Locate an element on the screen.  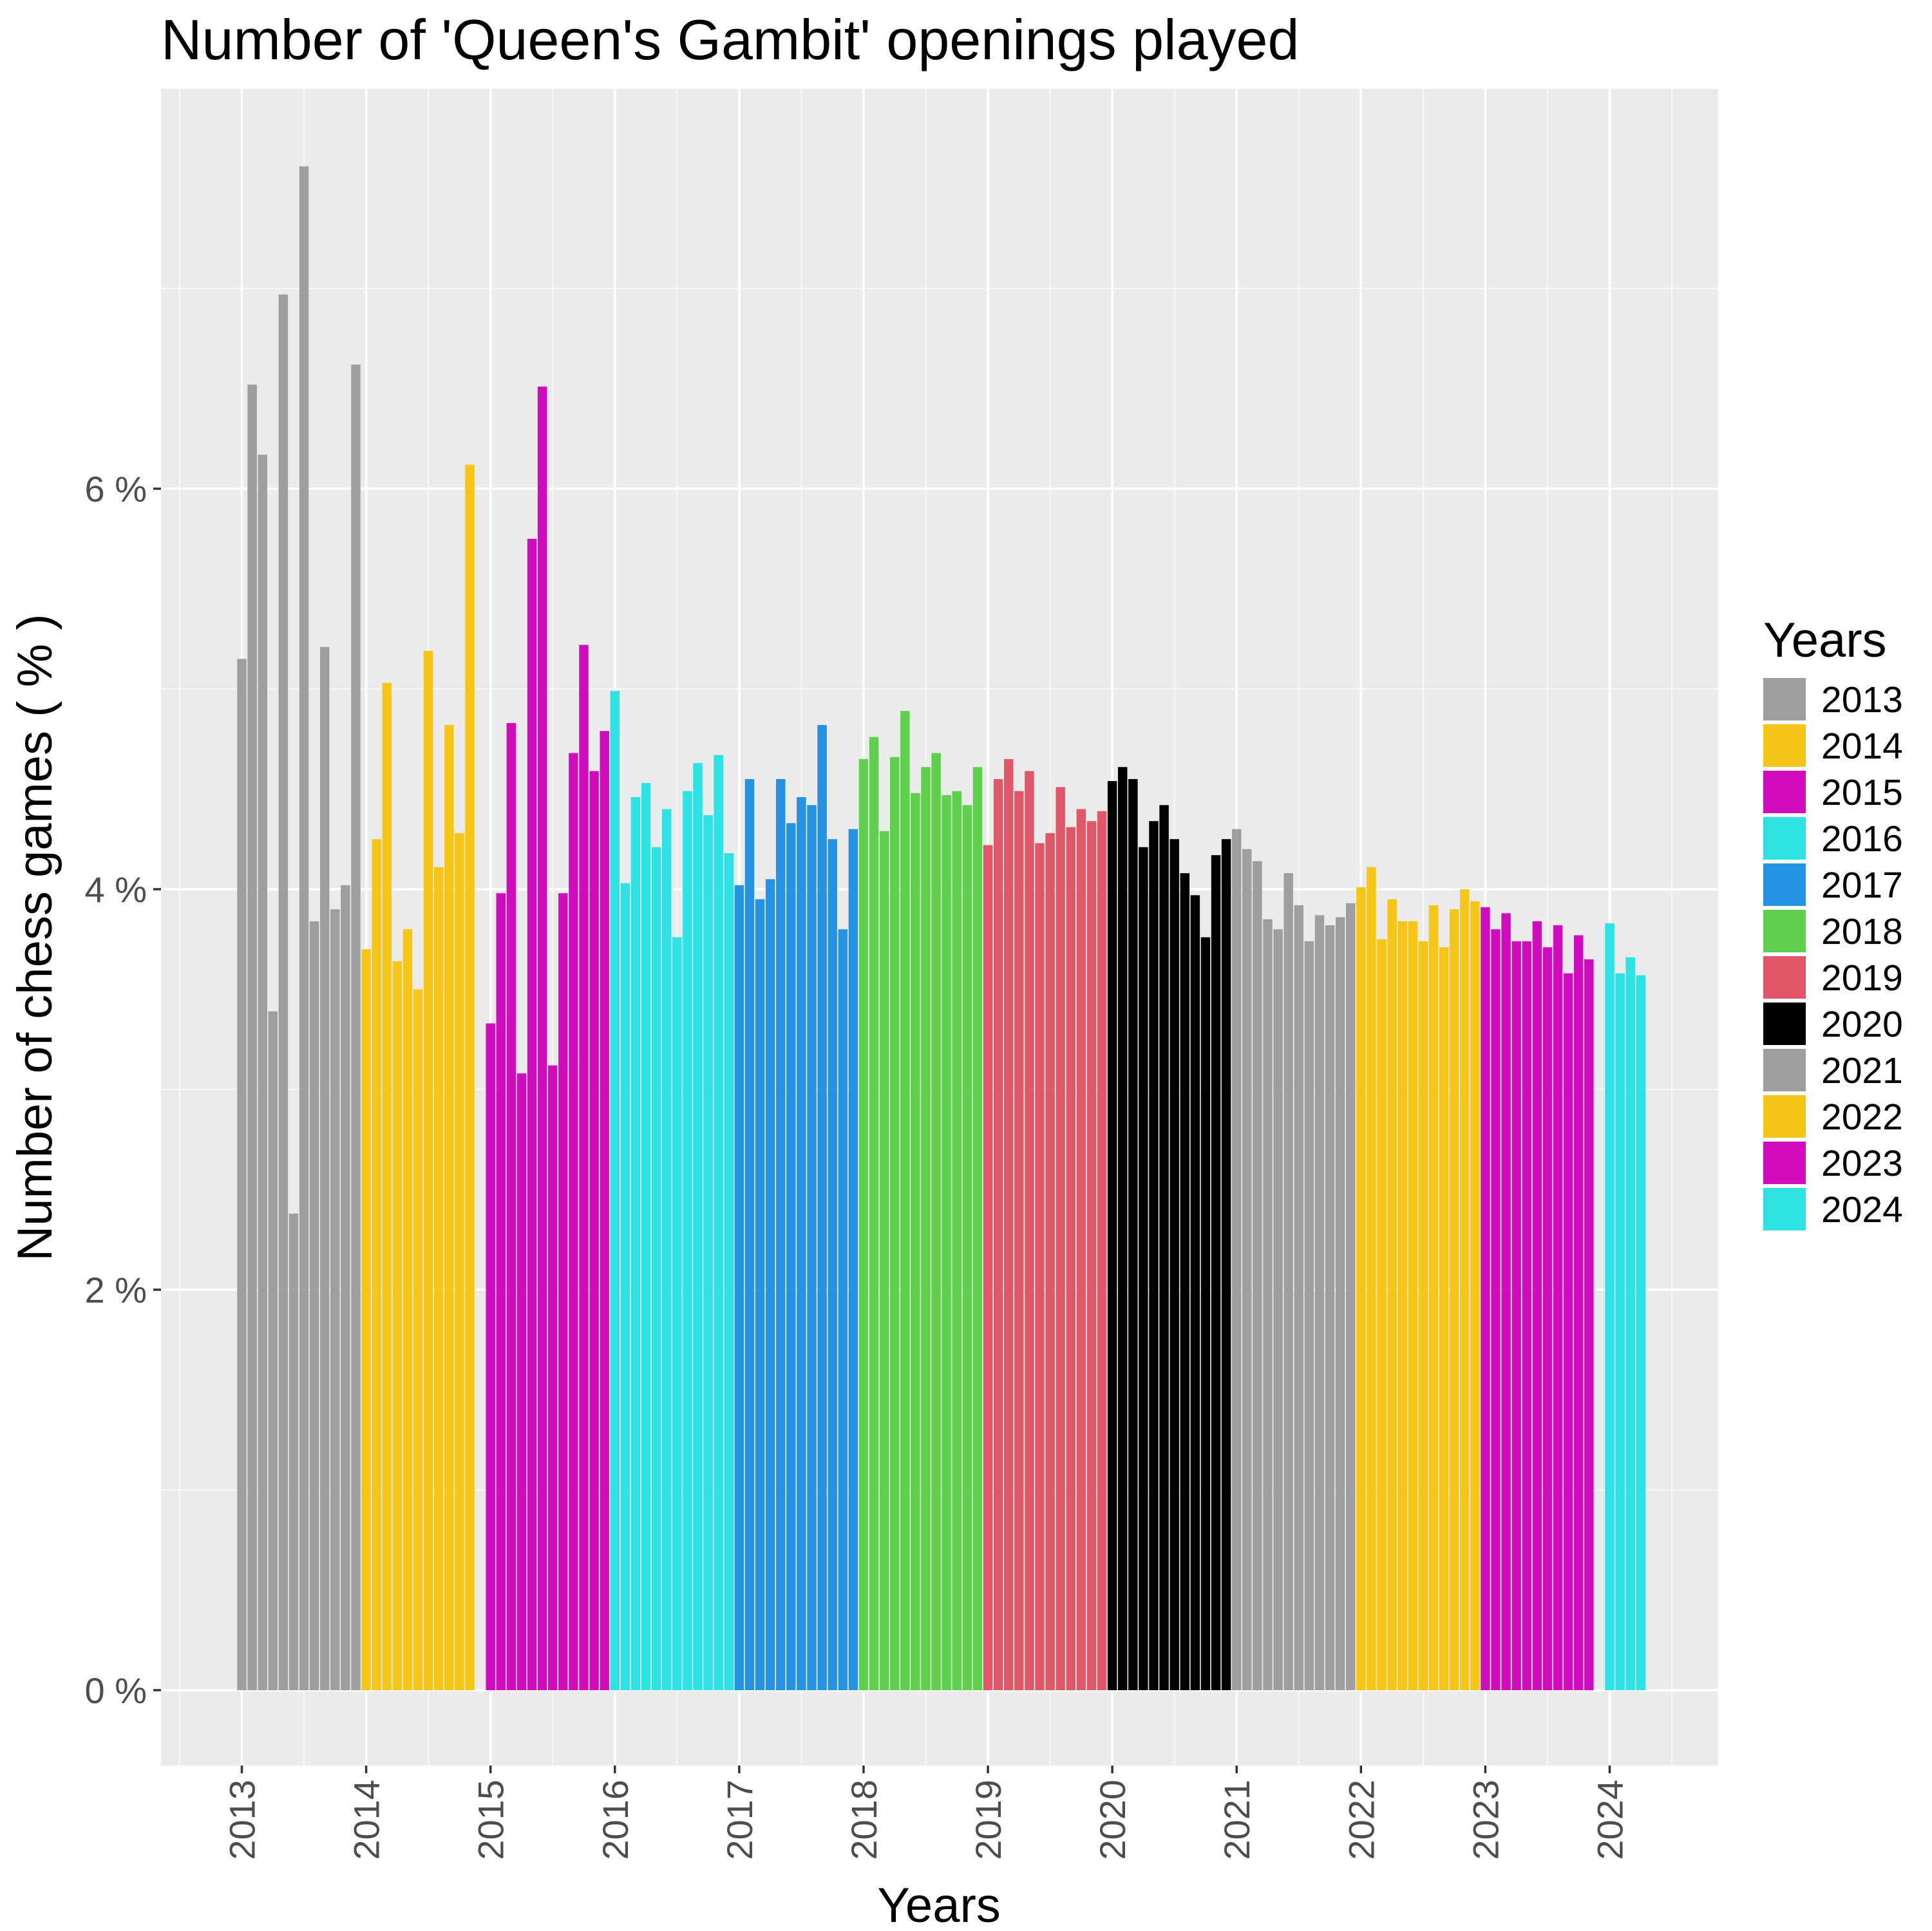
x-tick-label: 2023 is located at coordinates (1485, 1820).